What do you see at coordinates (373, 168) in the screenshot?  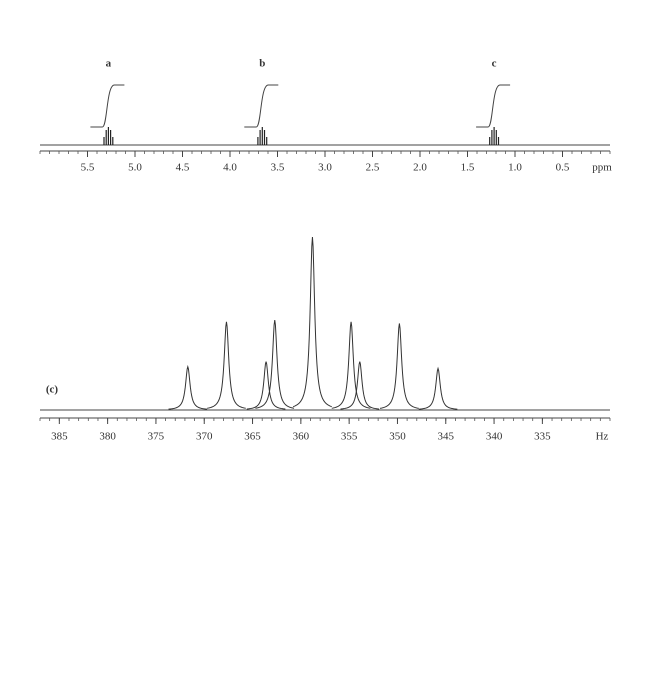 I see `x-tick-label: 2.5` at bounding box center [373, 168].